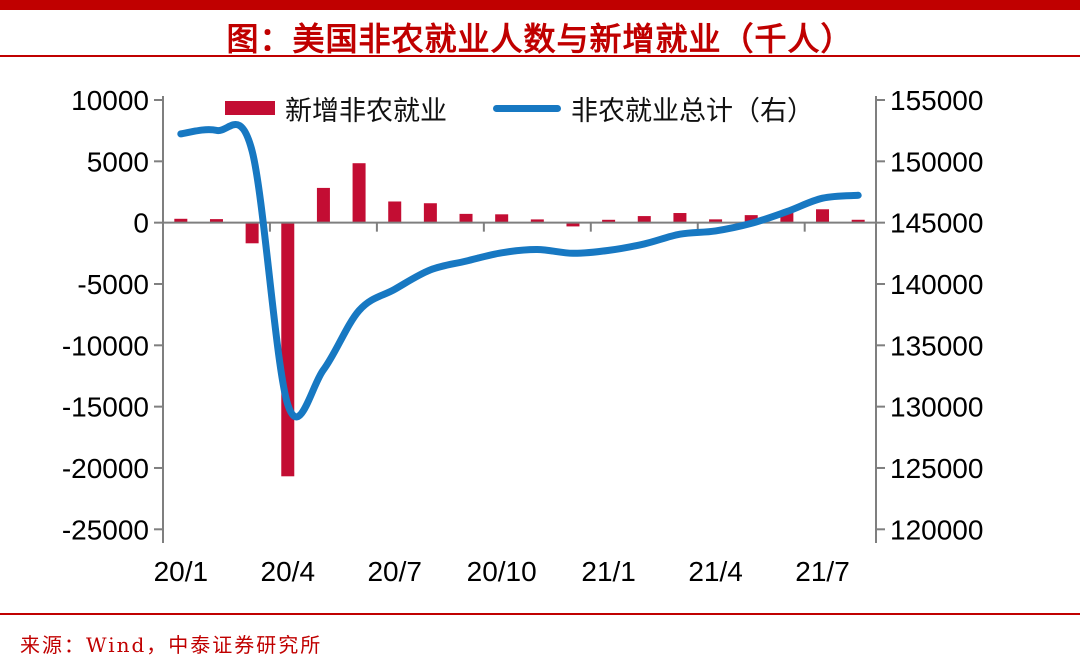  What do you see at coordinates (644, 219) in the screenshot?
I see `bar-21/2` at bounding box center [644, 219].